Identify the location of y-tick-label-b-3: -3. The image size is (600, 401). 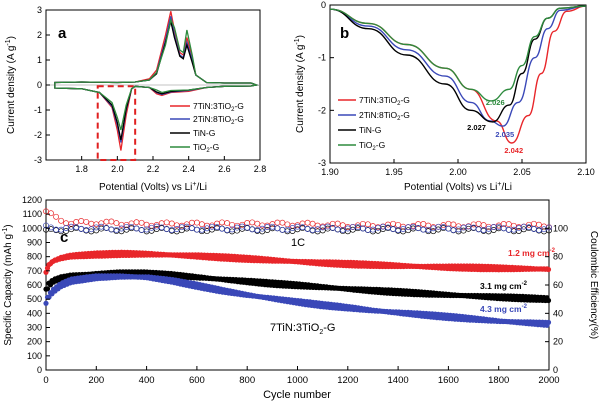
(322, 163).